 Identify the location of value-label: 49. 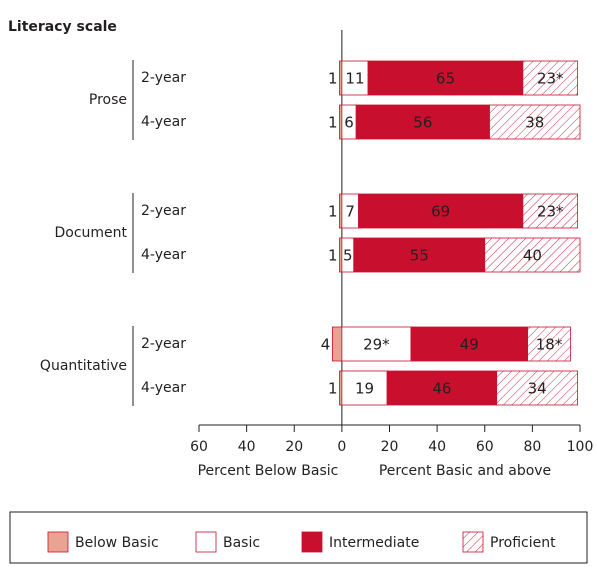
(469, 345).